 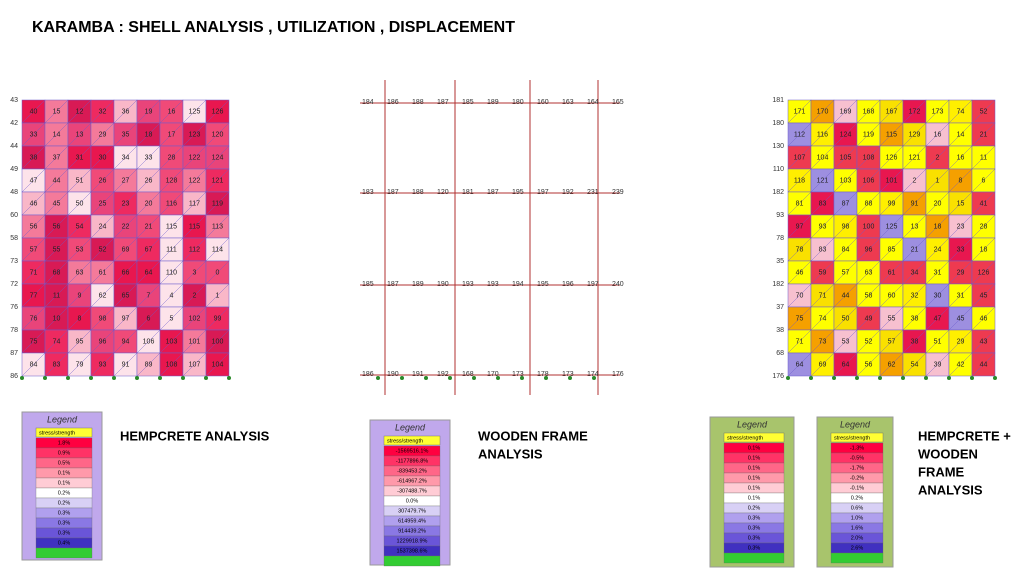 What do you see at coordinates (568, 192) in the screenshot?
I see `node-label: 192` at bounding box center [568, 192].